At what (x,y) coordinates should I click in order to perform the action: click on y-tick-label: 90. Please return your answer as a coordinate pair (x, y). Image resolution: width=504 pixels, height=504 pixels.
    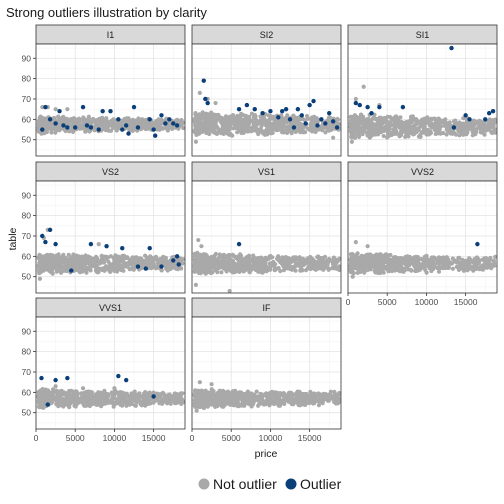
    Looking at the image, I should click on (27, 331).